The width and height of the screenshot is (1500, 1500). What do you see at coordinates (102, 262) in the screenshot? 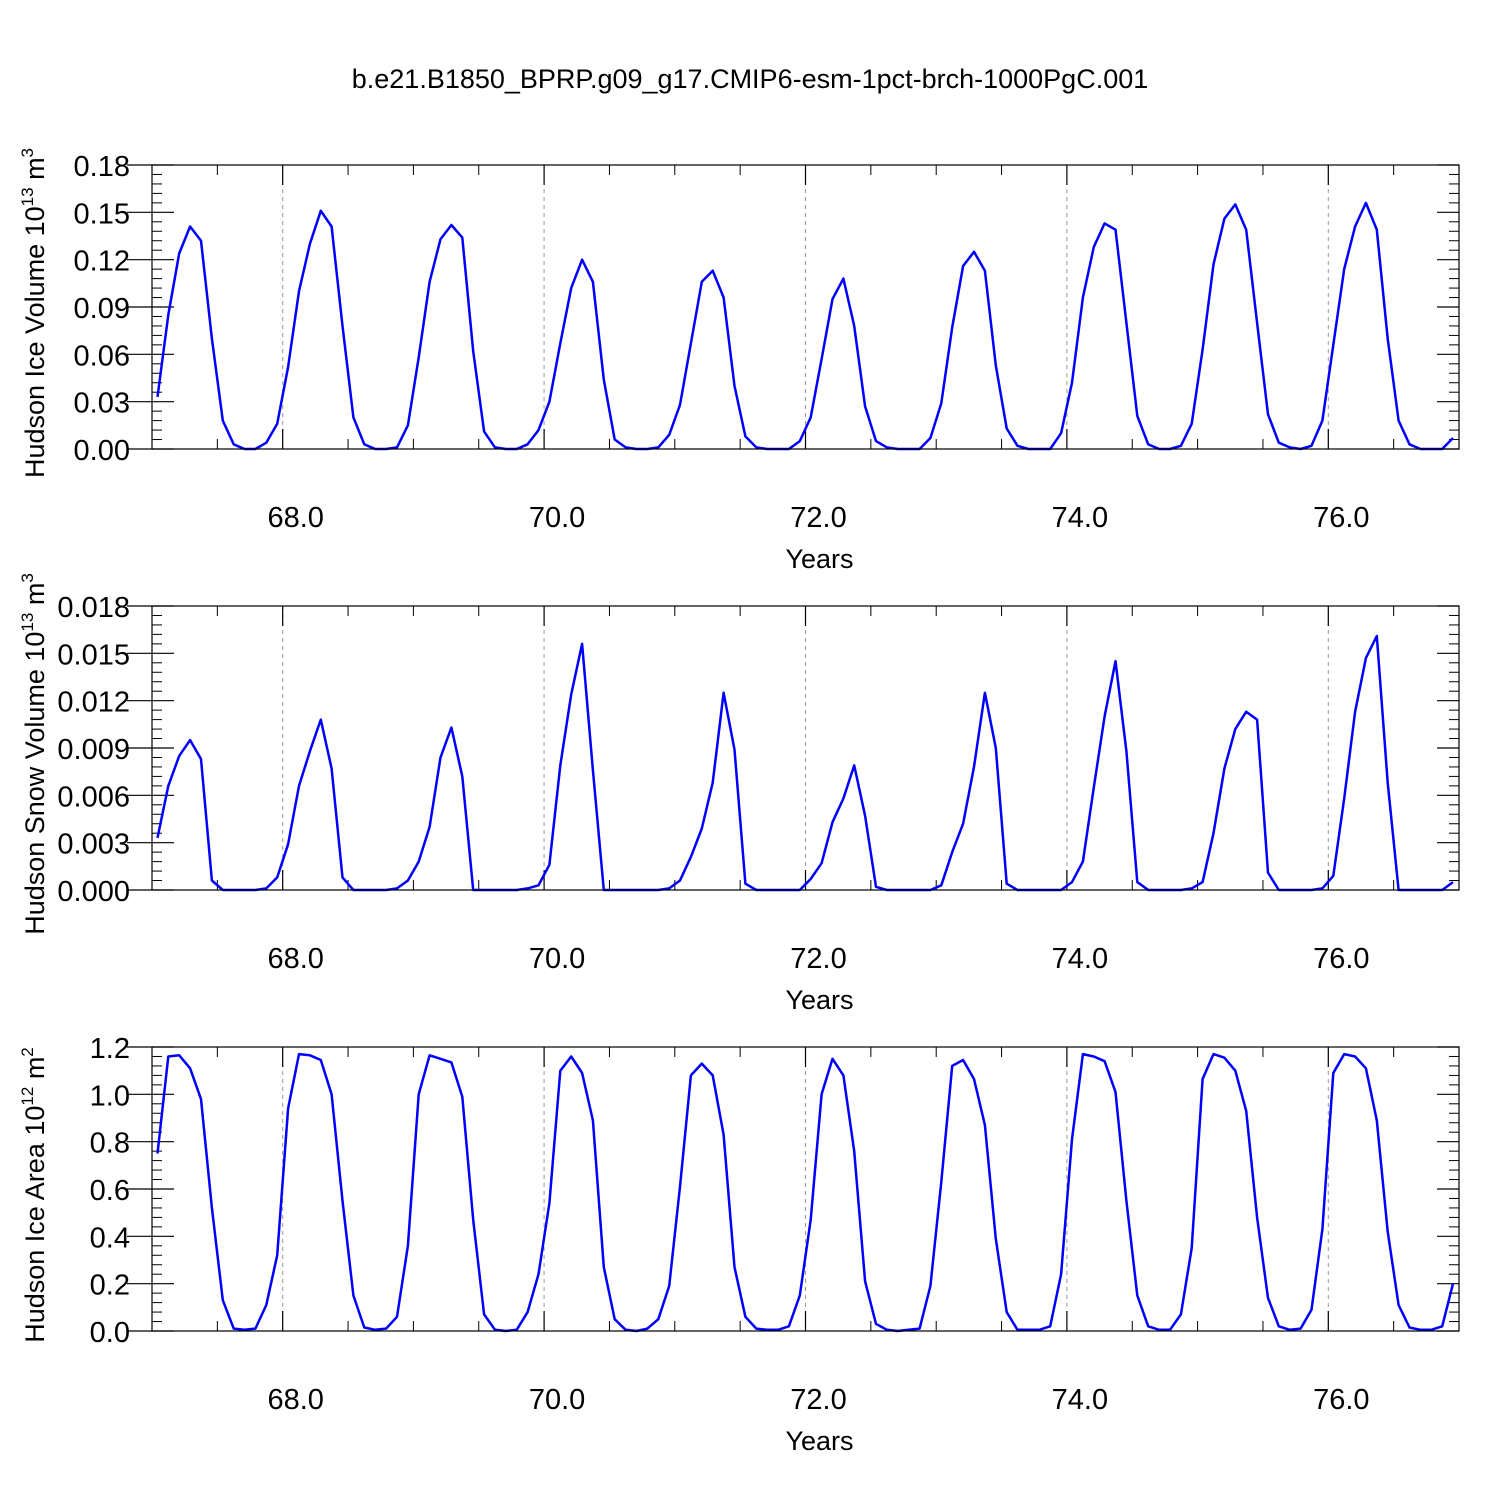
I see `y-tick-label: 0.12` at bounding box center [102, 262].